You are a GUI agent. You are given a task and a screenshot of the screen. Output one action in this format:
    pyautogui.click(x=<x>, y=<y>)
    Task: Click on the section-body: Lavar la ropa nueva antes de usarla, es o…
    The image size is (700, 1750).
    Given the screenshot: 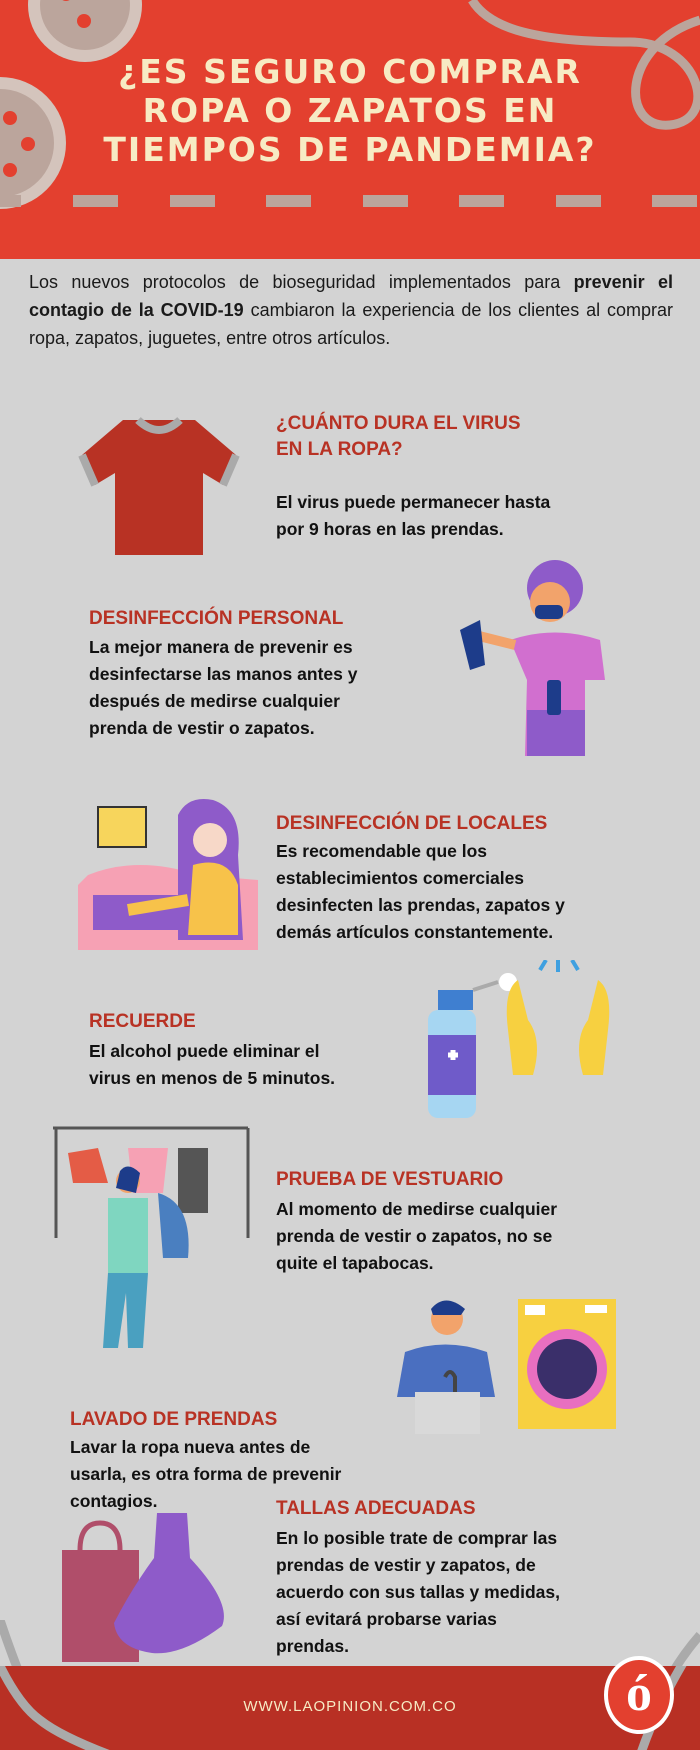 What is the action you would take?
    pyautogui.click(x=205, y=1474)
    